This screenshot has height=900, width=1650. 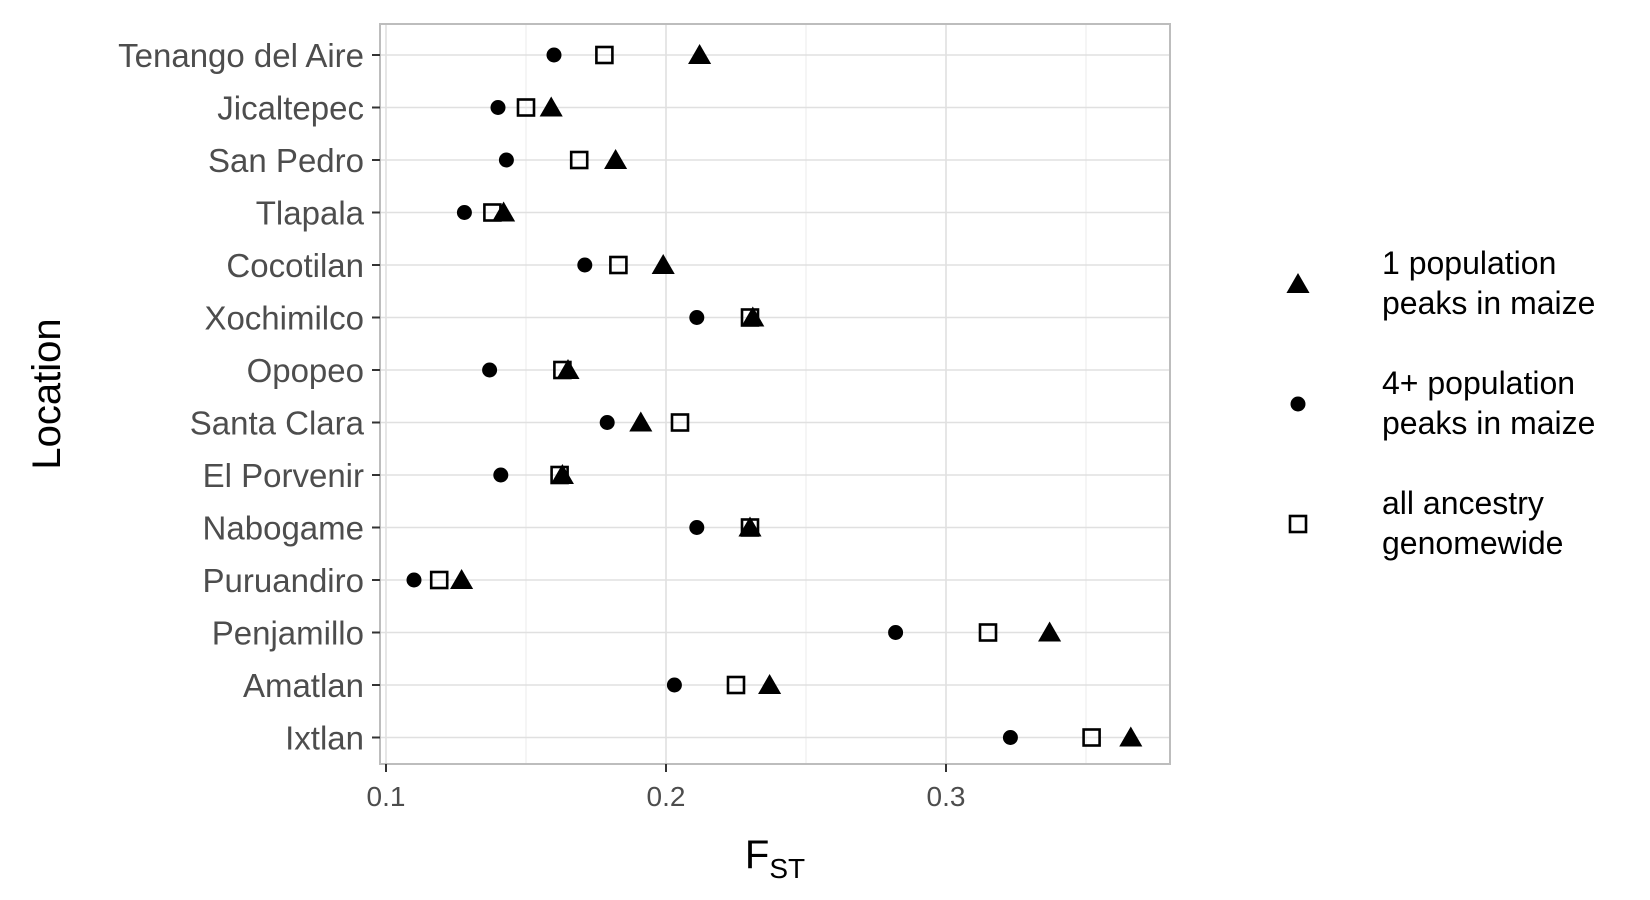 What do you see at coordinates (47, 393) in the screenshot?
I see `y-axis-title: Location` at bounding box center [47, 393].